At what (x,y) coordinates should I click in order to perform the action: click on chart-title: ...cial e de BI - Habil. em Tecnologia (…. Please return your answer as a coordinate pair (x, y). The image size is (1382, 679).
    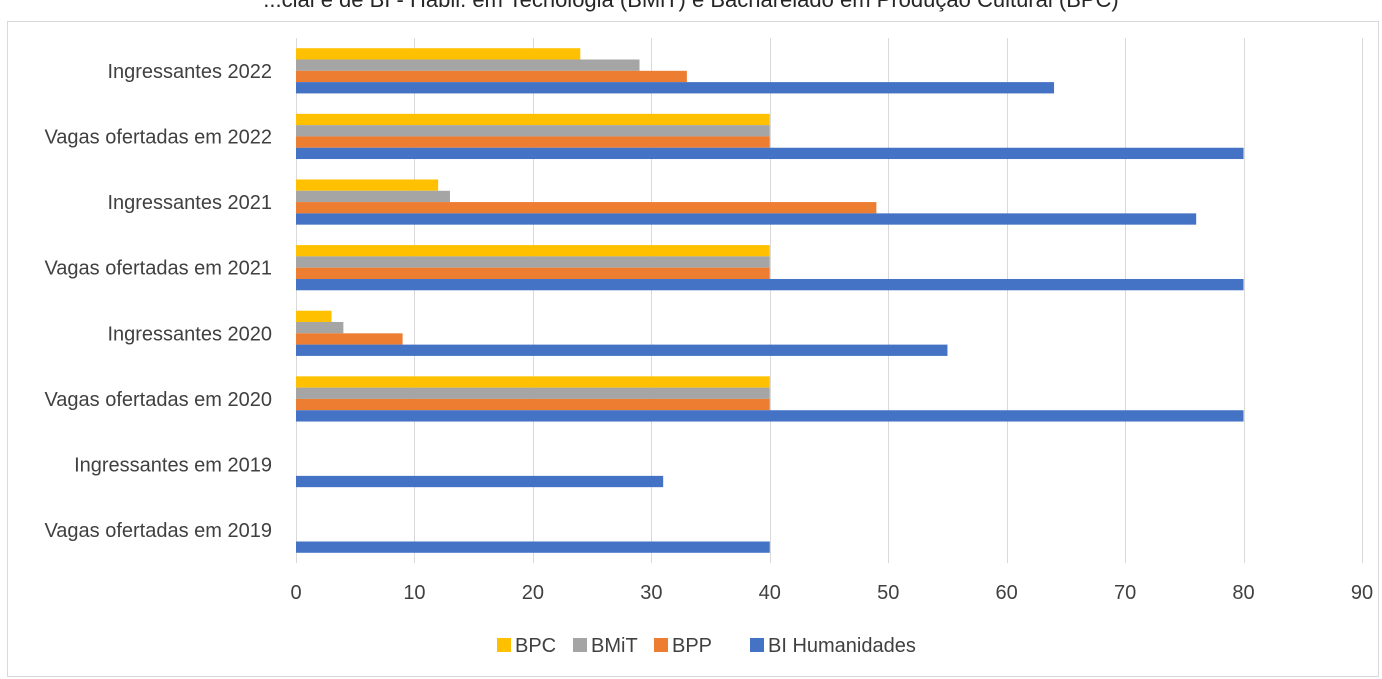
    Looking at the image, I should click on (691, 6).